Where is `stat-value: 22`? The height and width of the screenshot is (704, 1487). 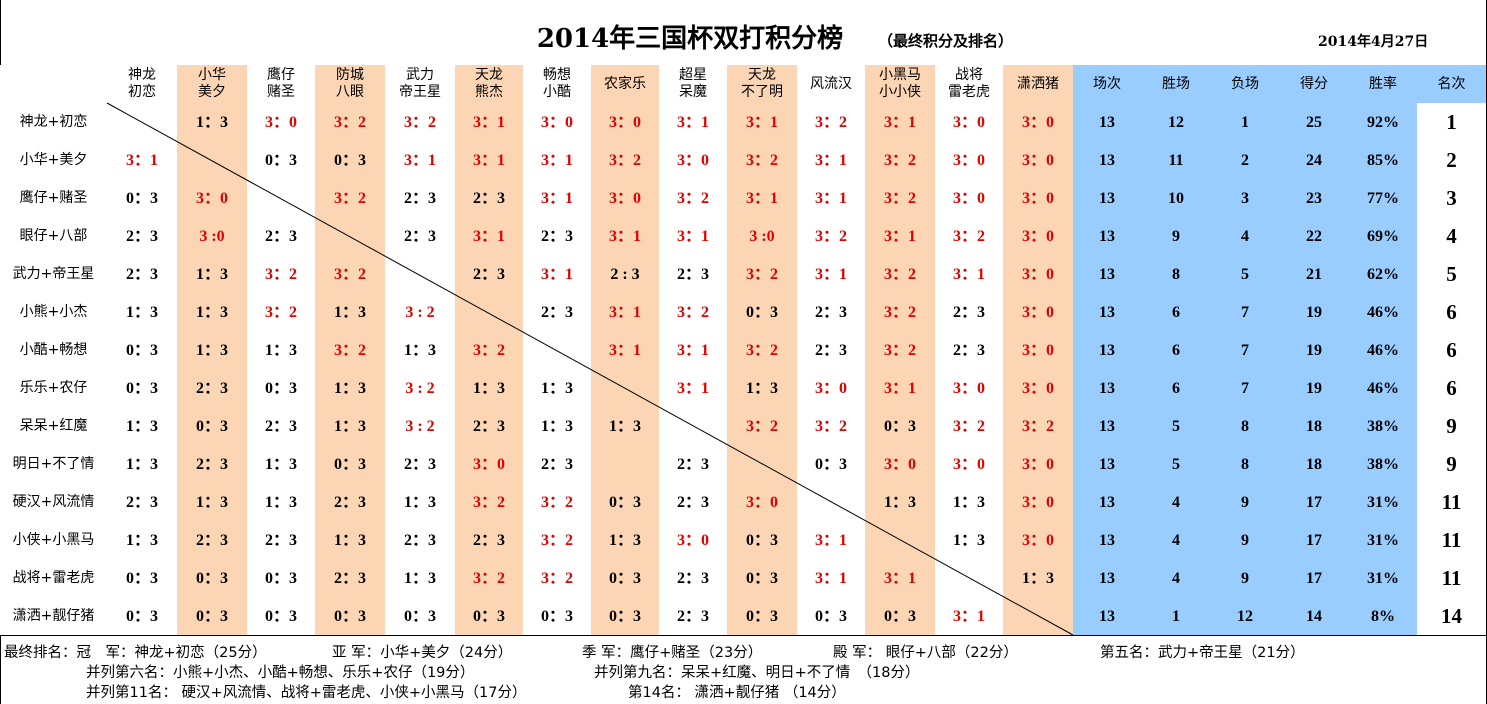 stat-value: 22 is located at coordinates (1314, 236).